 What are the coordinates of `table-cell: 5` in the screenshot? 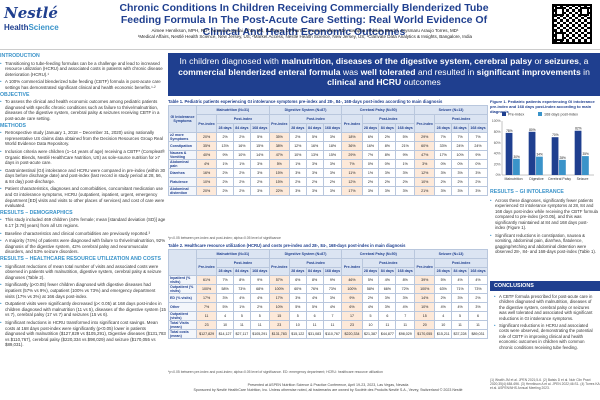 It's located at (259, 315).